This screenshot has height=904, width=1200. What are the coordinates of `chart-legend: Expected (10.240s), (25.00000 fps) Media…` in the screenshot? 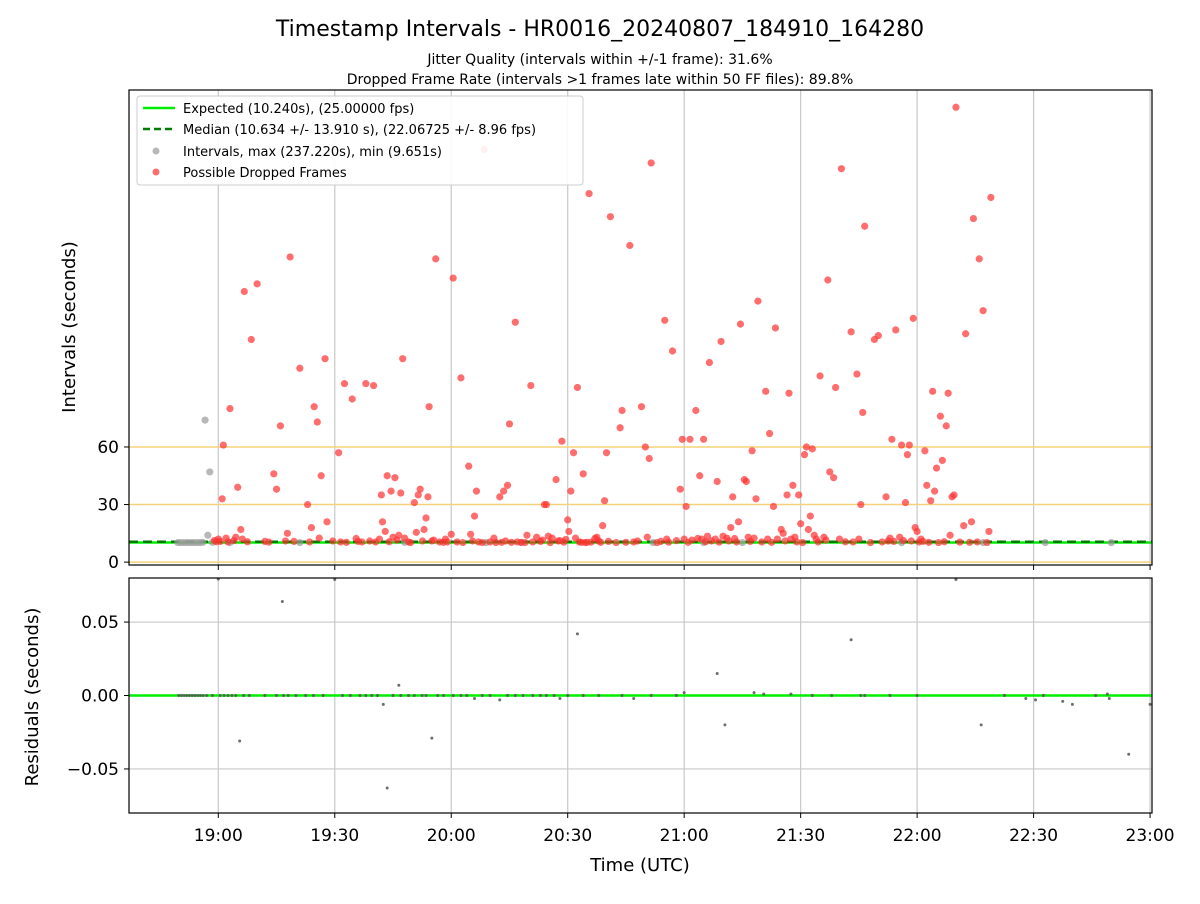 It's located at (360, 140).